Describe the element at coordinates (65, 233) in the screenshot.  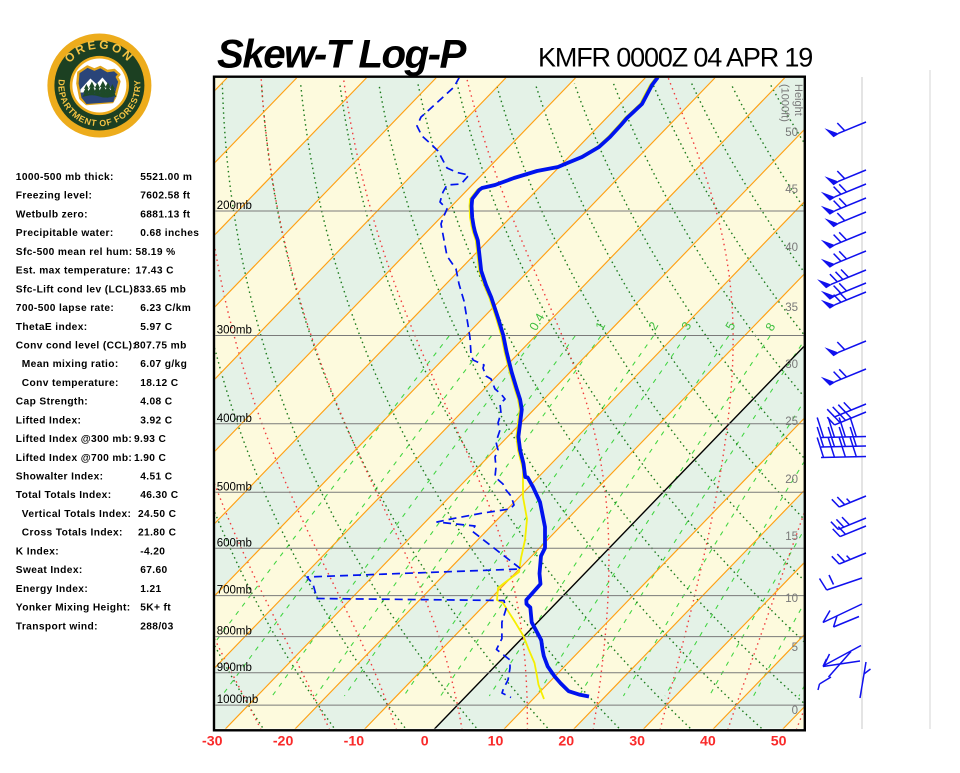
I see `svg-text: Precipitable water:` at that location.